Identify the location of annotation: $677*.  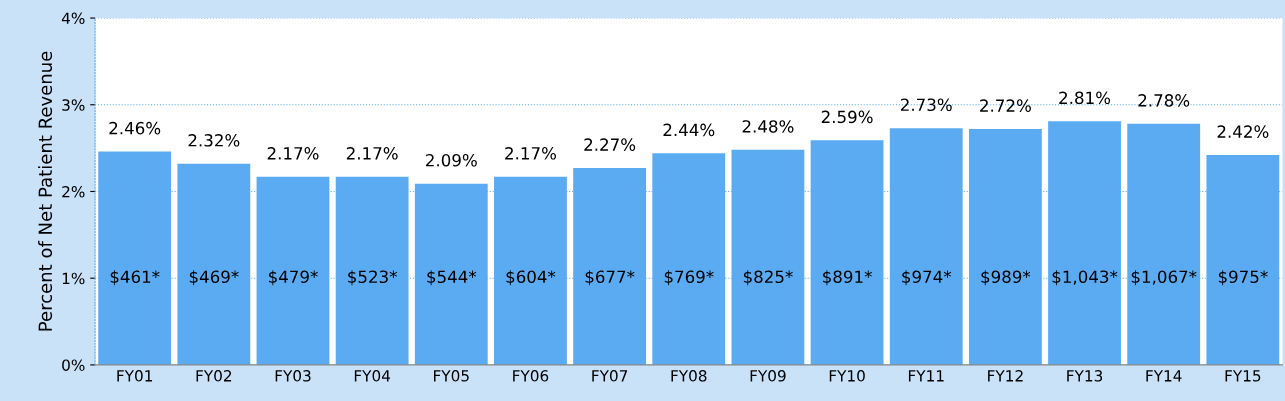
(610, 278).